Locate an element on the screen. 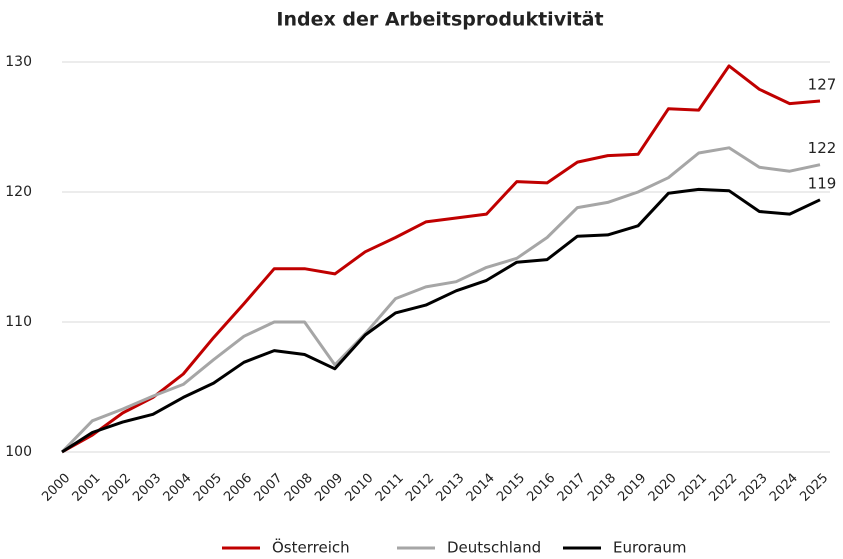  x-tick-label: 2004 is located at coordinates (178, 488).